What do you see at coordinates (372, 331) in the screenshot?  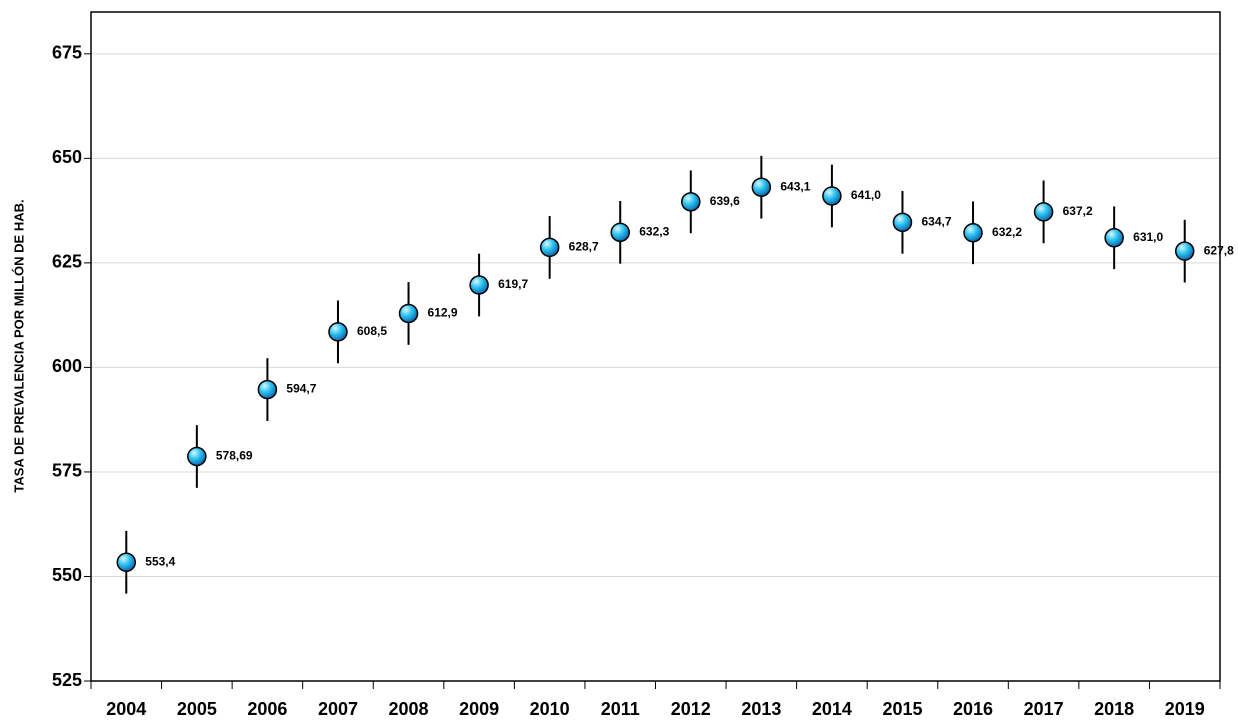 I see `value-label: 608,5` at bounding box center [372, 331].